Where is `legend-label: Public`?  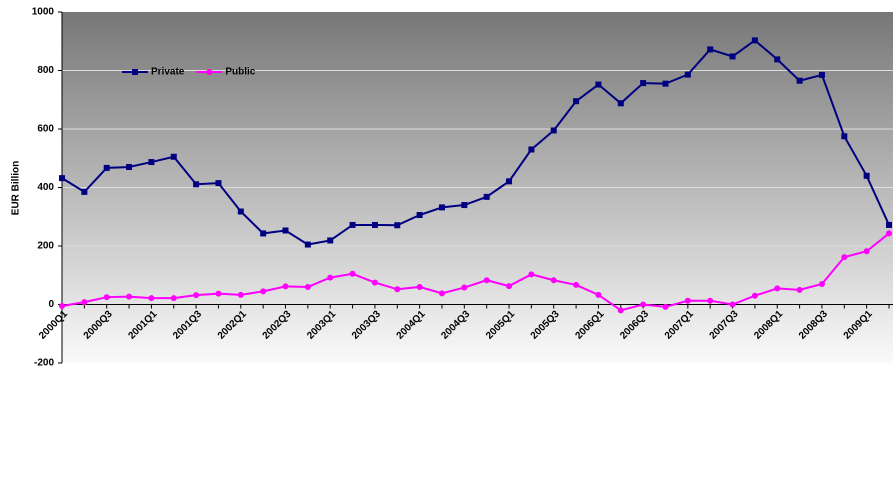 legend-label: Public is located at coordinates (240, 72).